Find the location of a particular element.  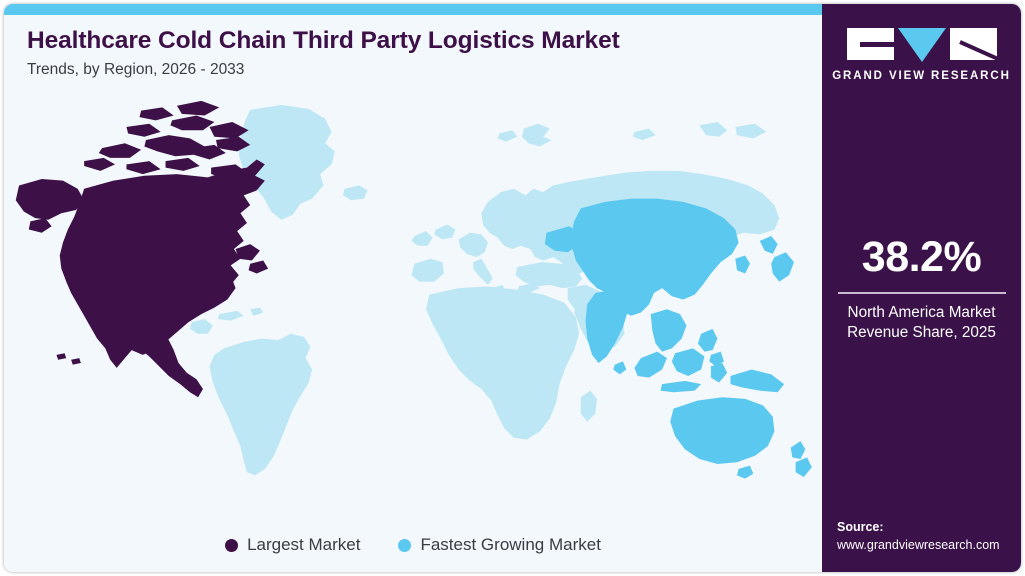

legend-dot-icon-fastest-growing-market is located at coordinates (405, 545).